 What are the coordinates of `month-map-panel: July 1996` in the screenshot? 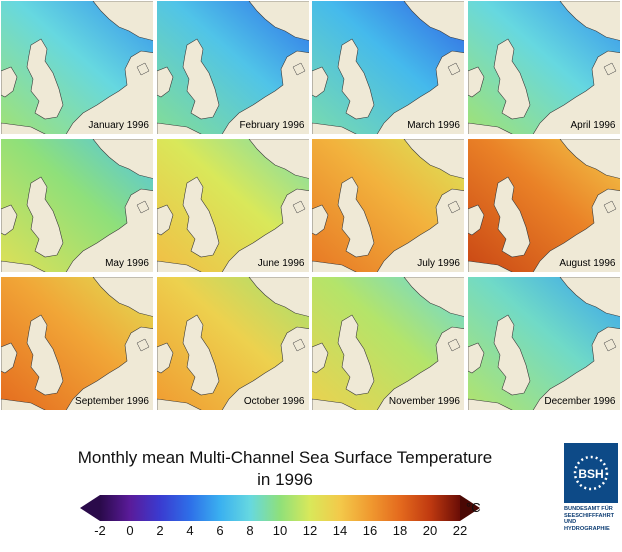 It's located at (388, 205).